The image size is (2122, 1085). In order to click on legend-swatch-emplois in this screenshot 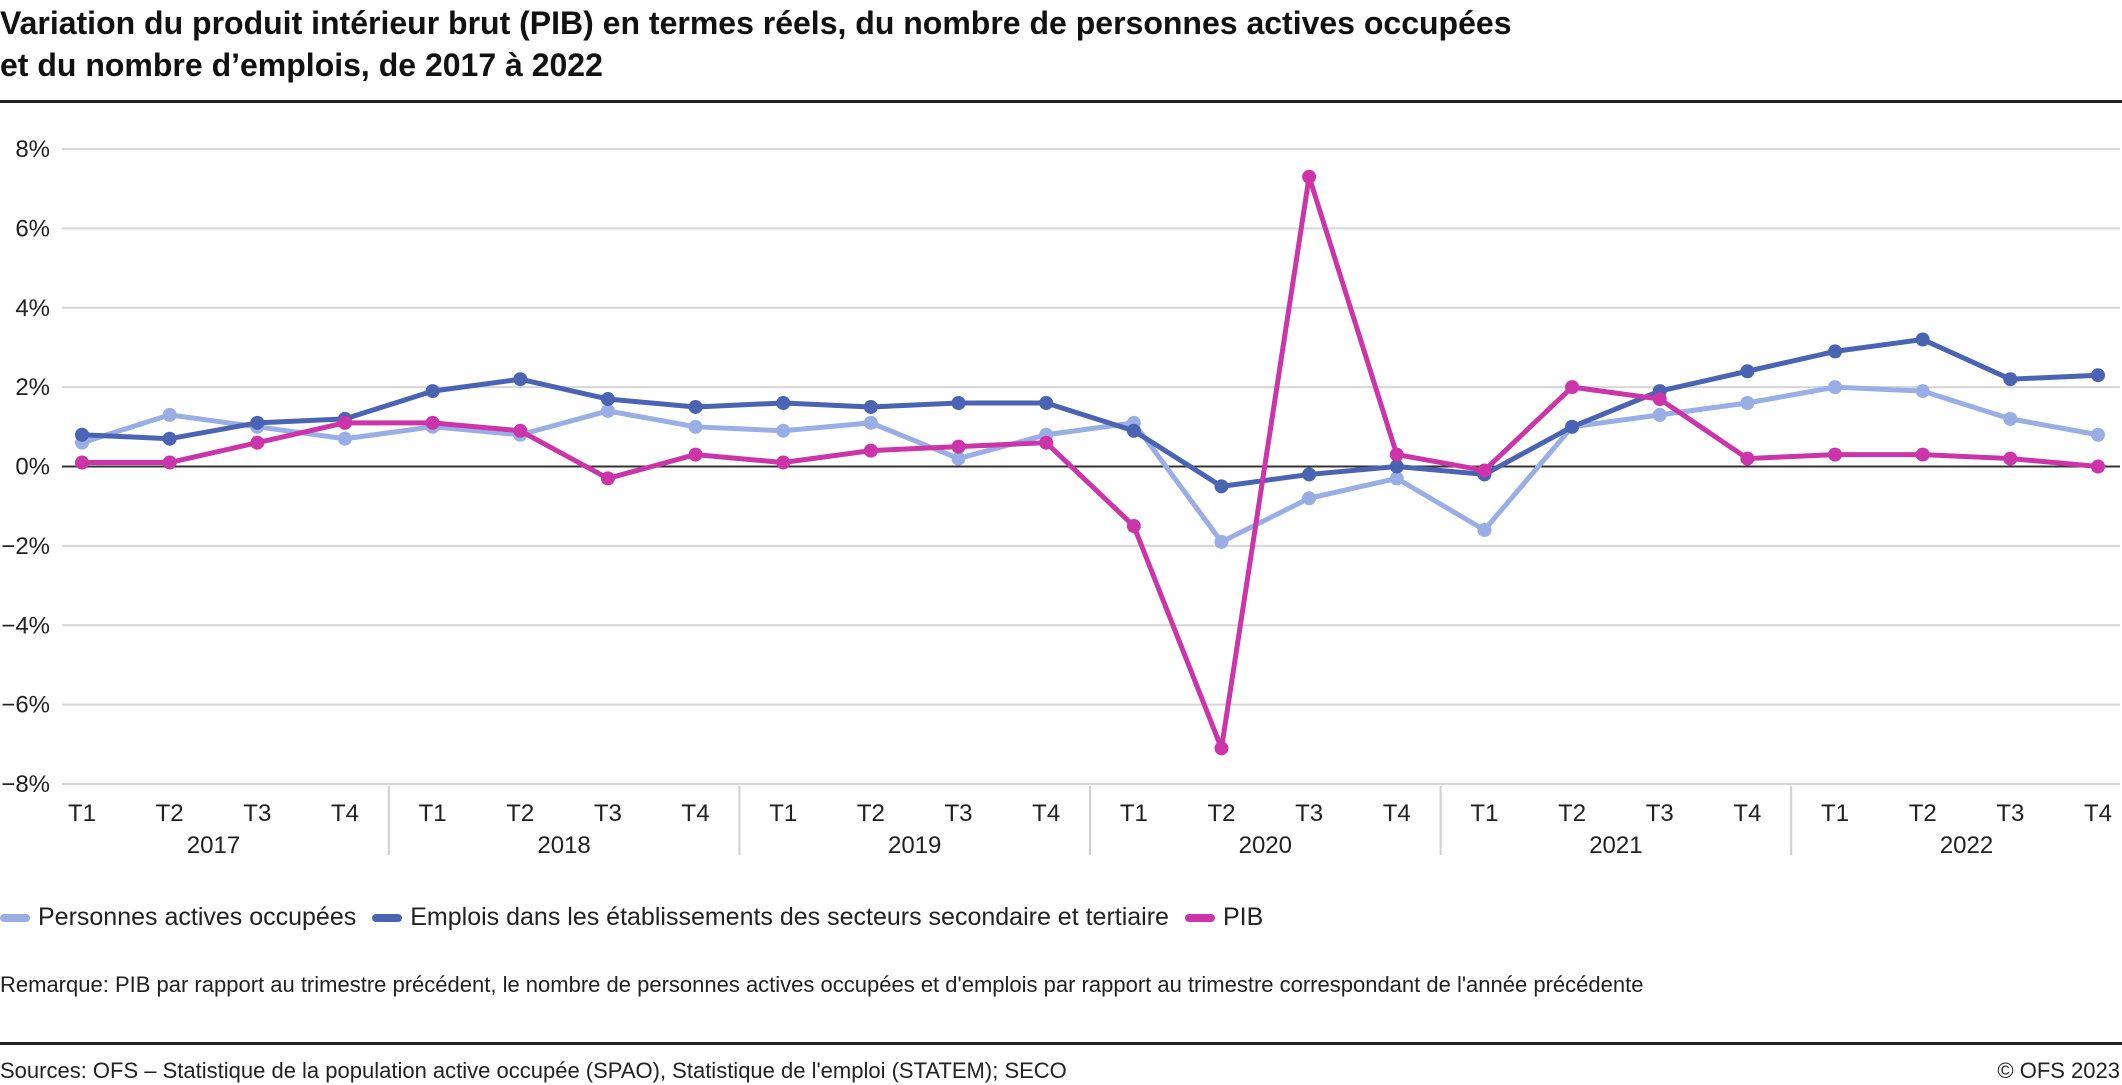, I will do `click(387, 917)`.